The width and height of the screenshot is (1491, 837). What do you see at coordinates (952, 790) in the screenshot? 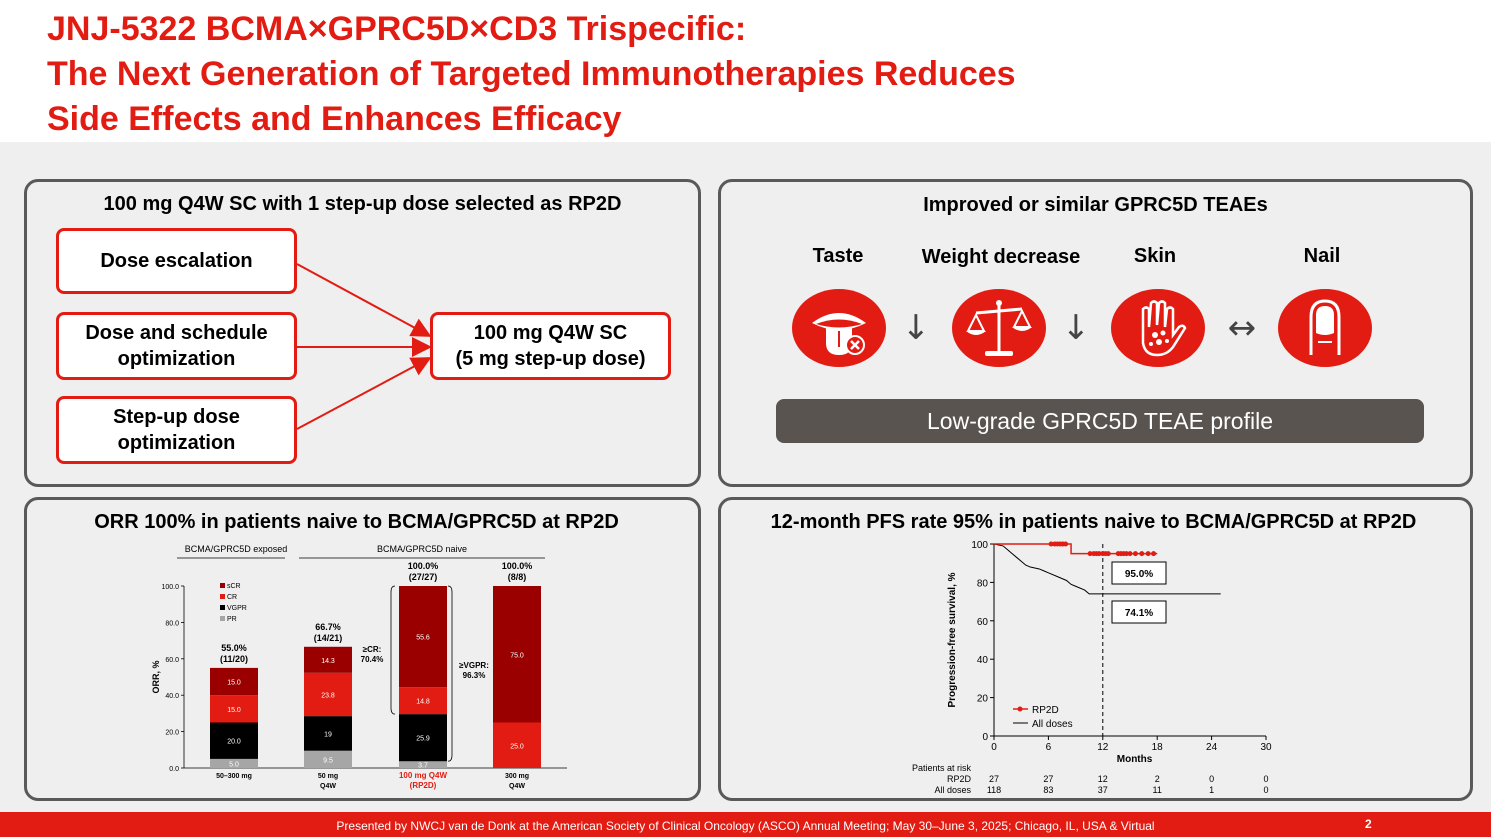
I see `risk-table-row-label: All doses` at bounding box center [952, 790].